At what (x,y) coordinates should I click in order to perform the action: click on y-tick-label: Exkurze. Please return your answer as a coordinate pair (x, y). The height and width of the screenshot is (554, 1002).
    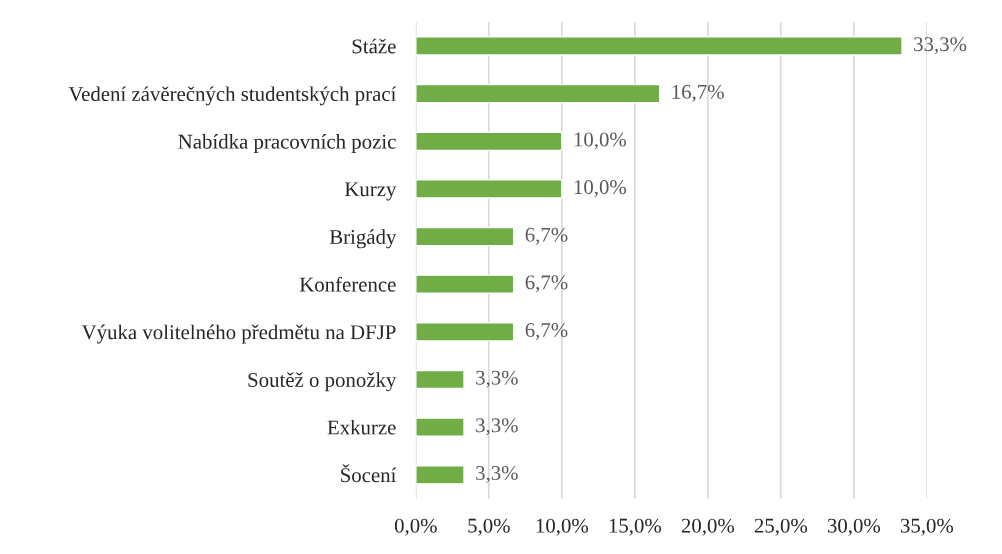
    Looking at the image, I should click on (361, 427).